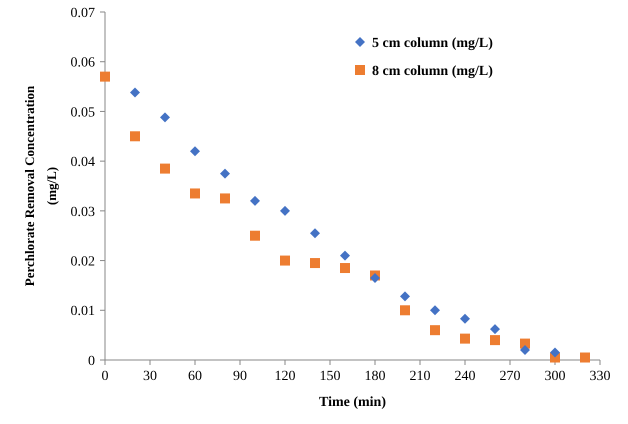  I want to click on x-tick-label: 120, so click(285, 376).